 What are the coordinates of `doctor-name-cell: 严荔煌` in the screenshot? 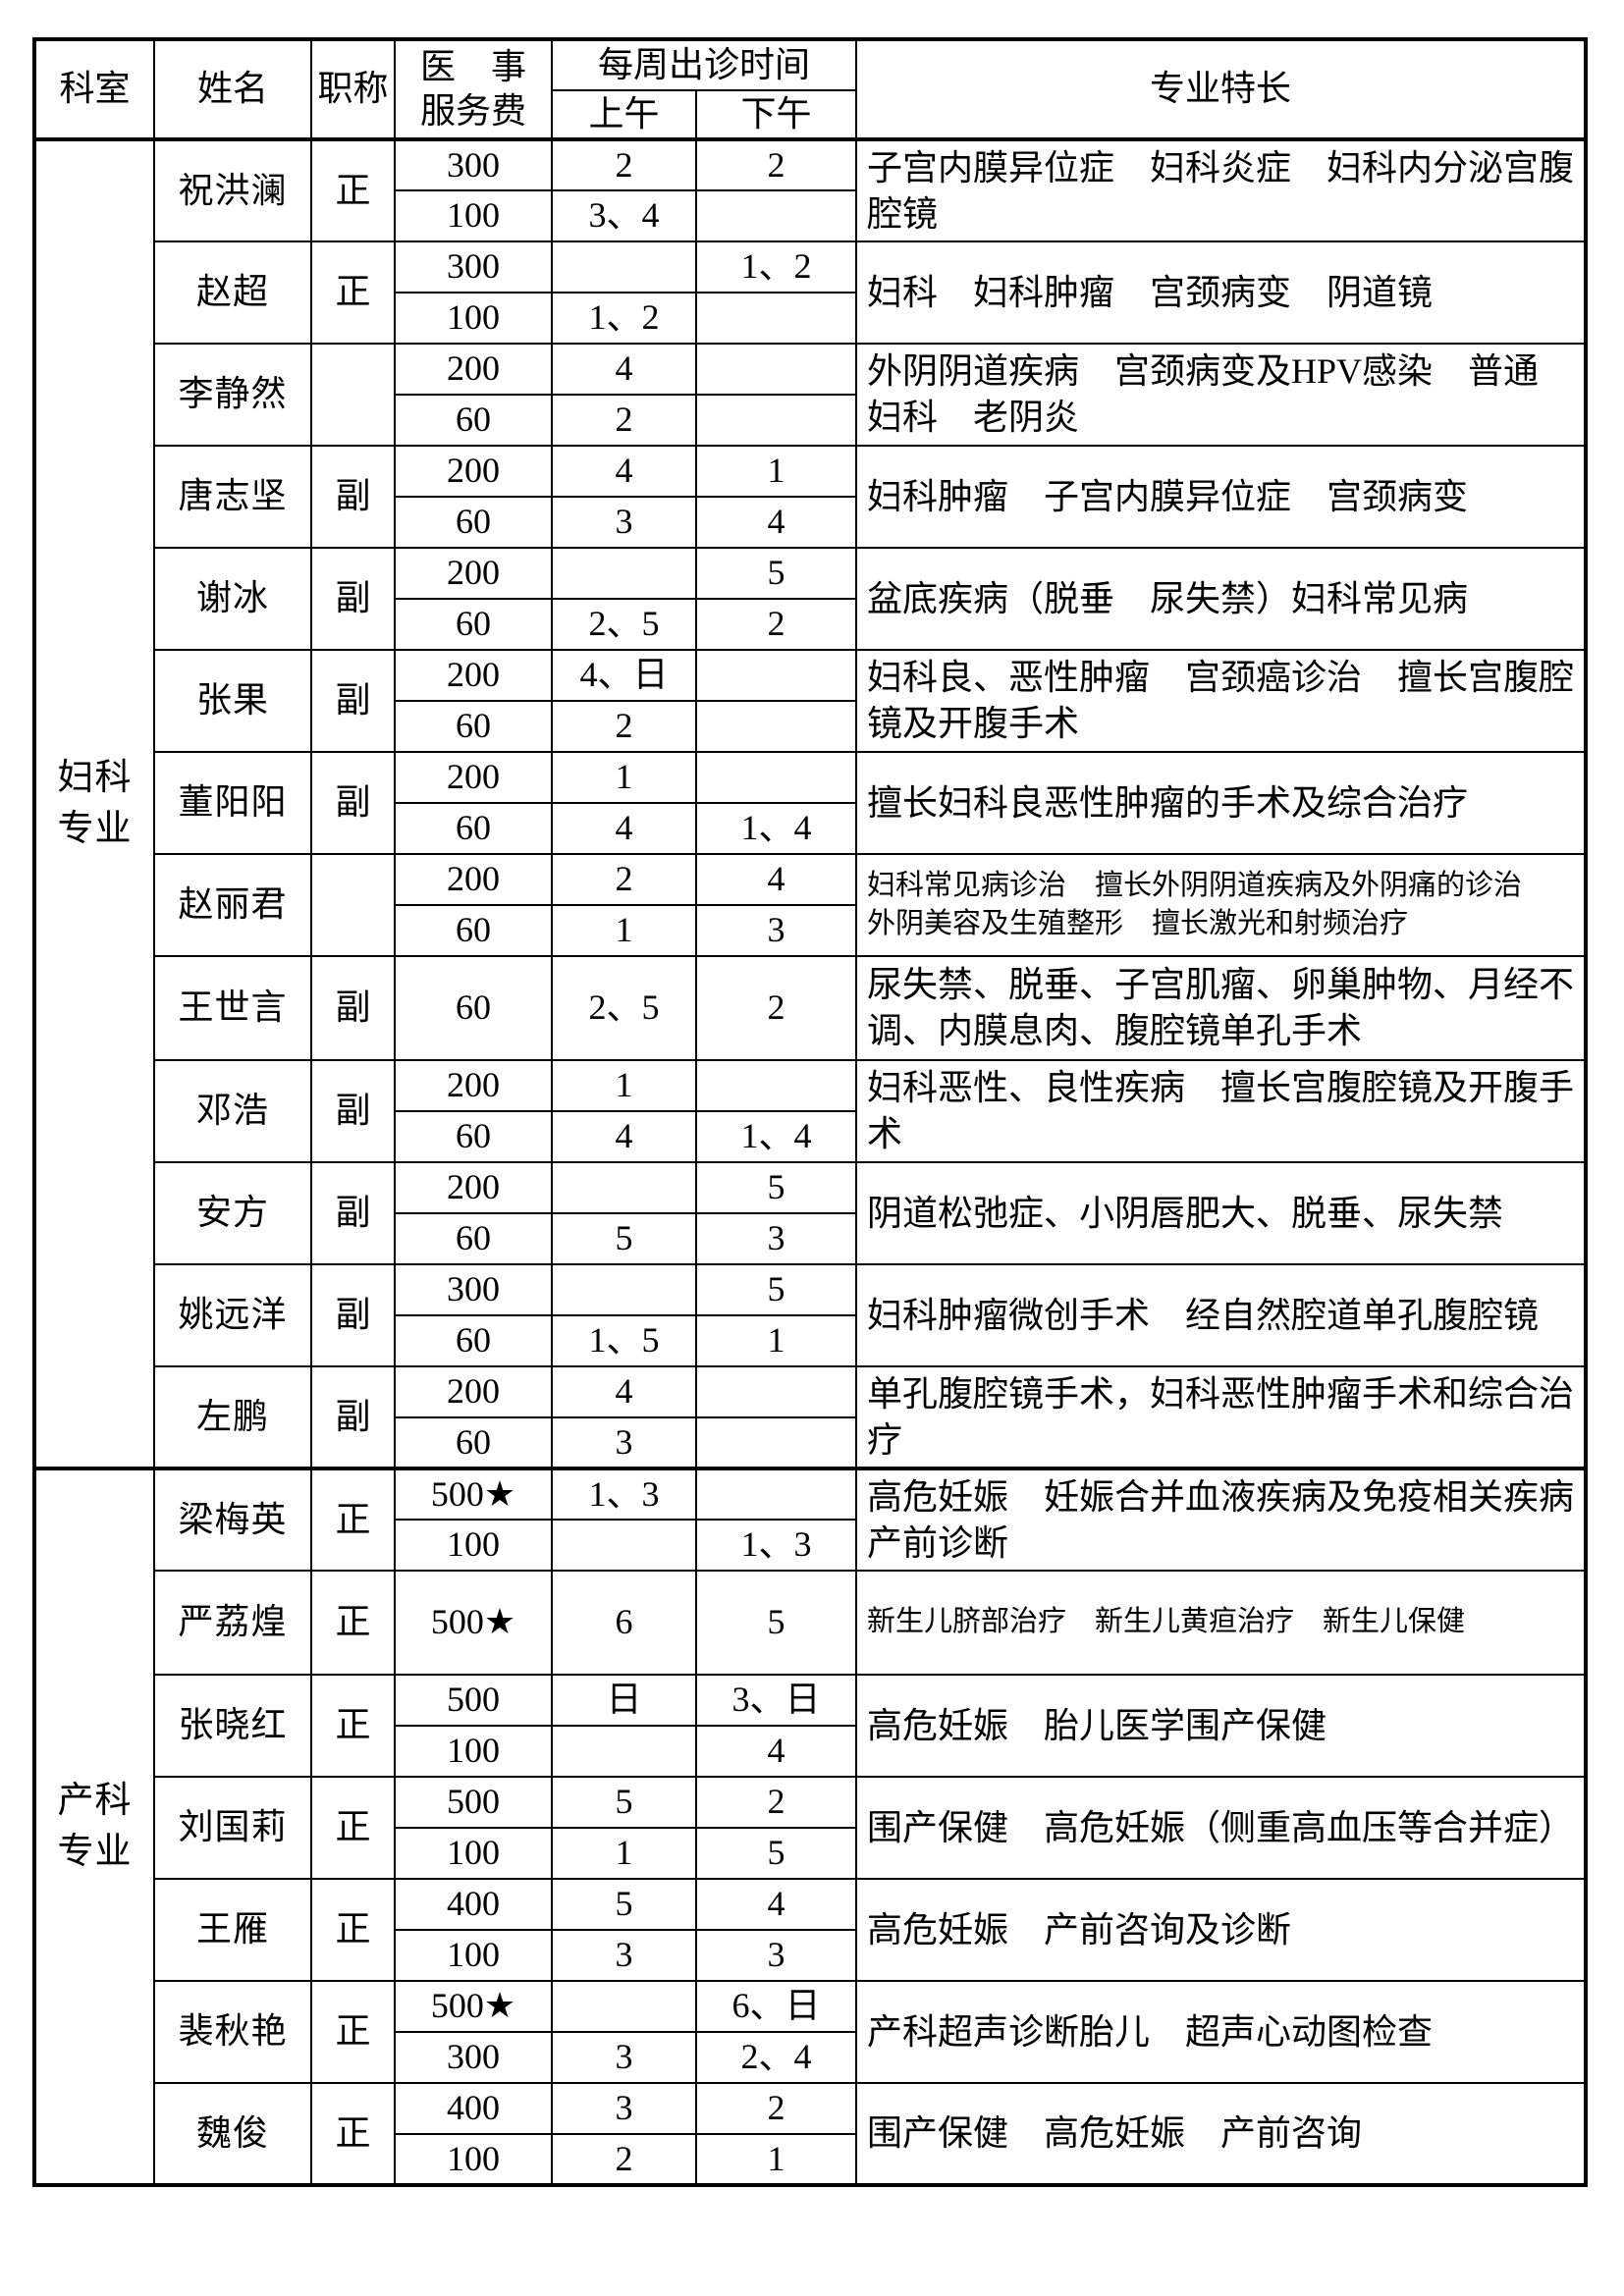 It's located at (232, 1623).